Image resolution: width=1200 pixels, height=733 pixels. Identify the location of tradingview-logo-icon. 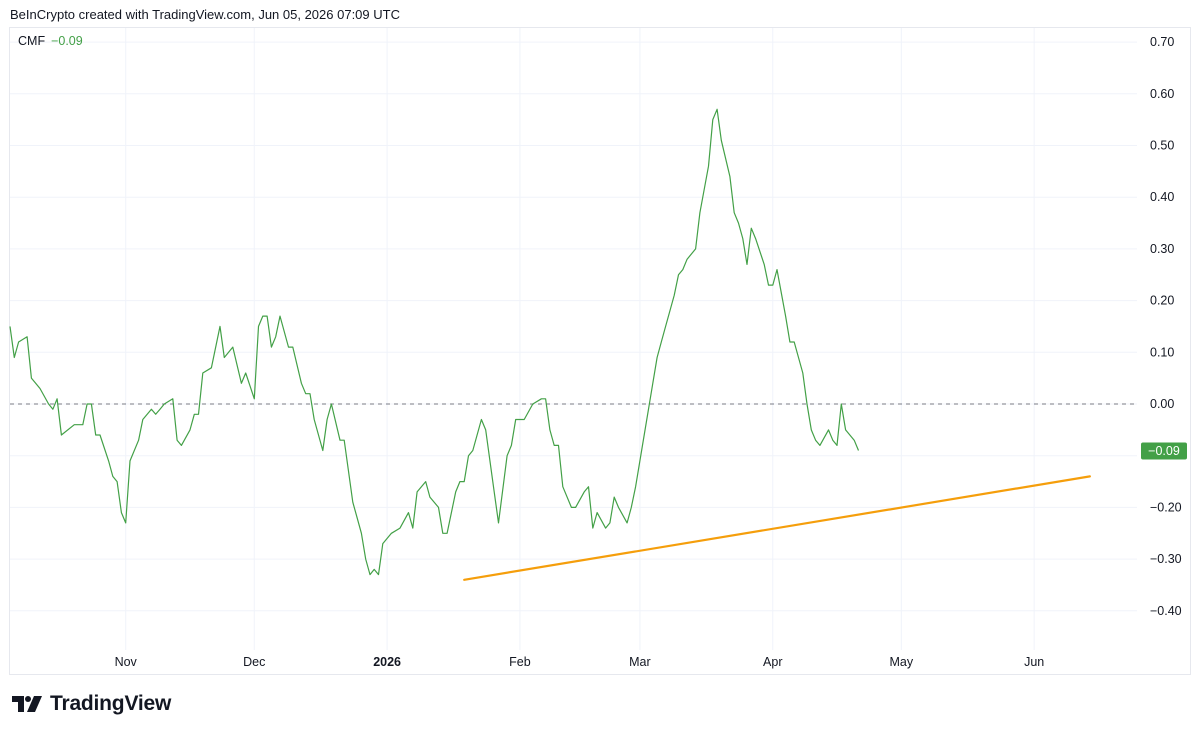
(27, 704).